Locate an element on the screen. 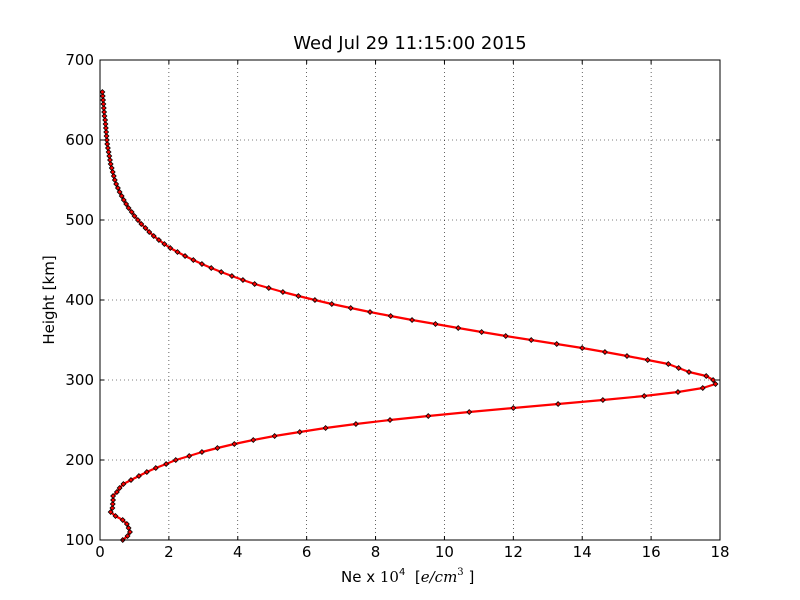 The image size is (800, 600). y-tick-label: 300 is located at coordinates (79, 380).